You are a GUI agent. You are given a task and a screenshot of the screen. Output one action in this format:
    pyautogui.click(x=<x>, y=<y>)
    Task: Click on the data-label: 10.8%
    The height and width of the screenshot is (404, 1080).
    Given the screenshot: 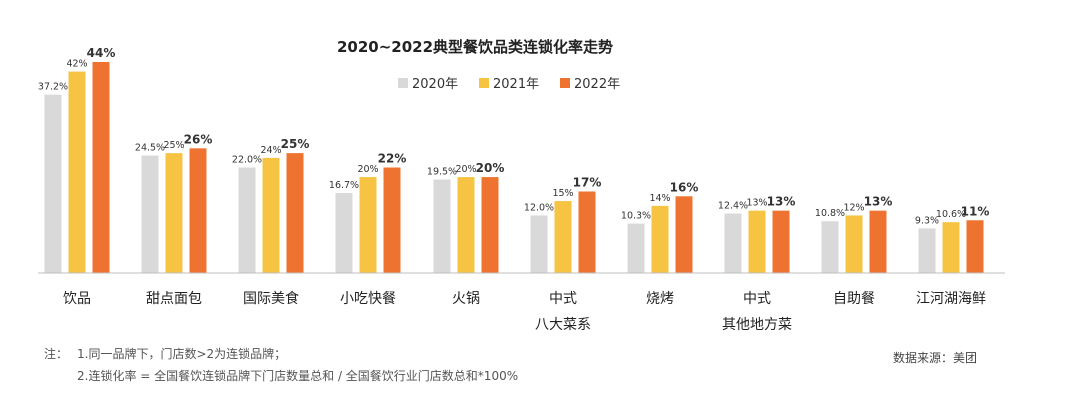 What is the action you would take?
    pyautogui.click(x=830, y=213)
    